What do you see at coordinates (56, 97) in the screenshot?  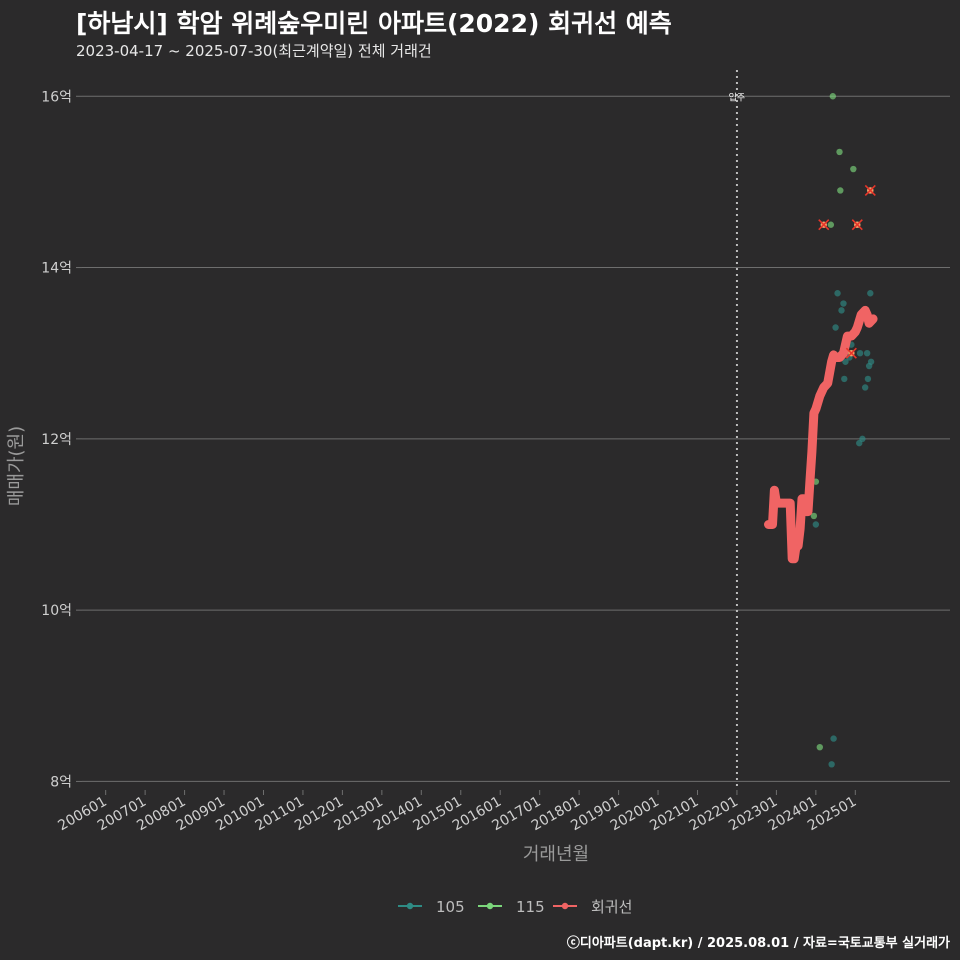 I see `y-tick-label: 16억` at bounding box center [56, 97].